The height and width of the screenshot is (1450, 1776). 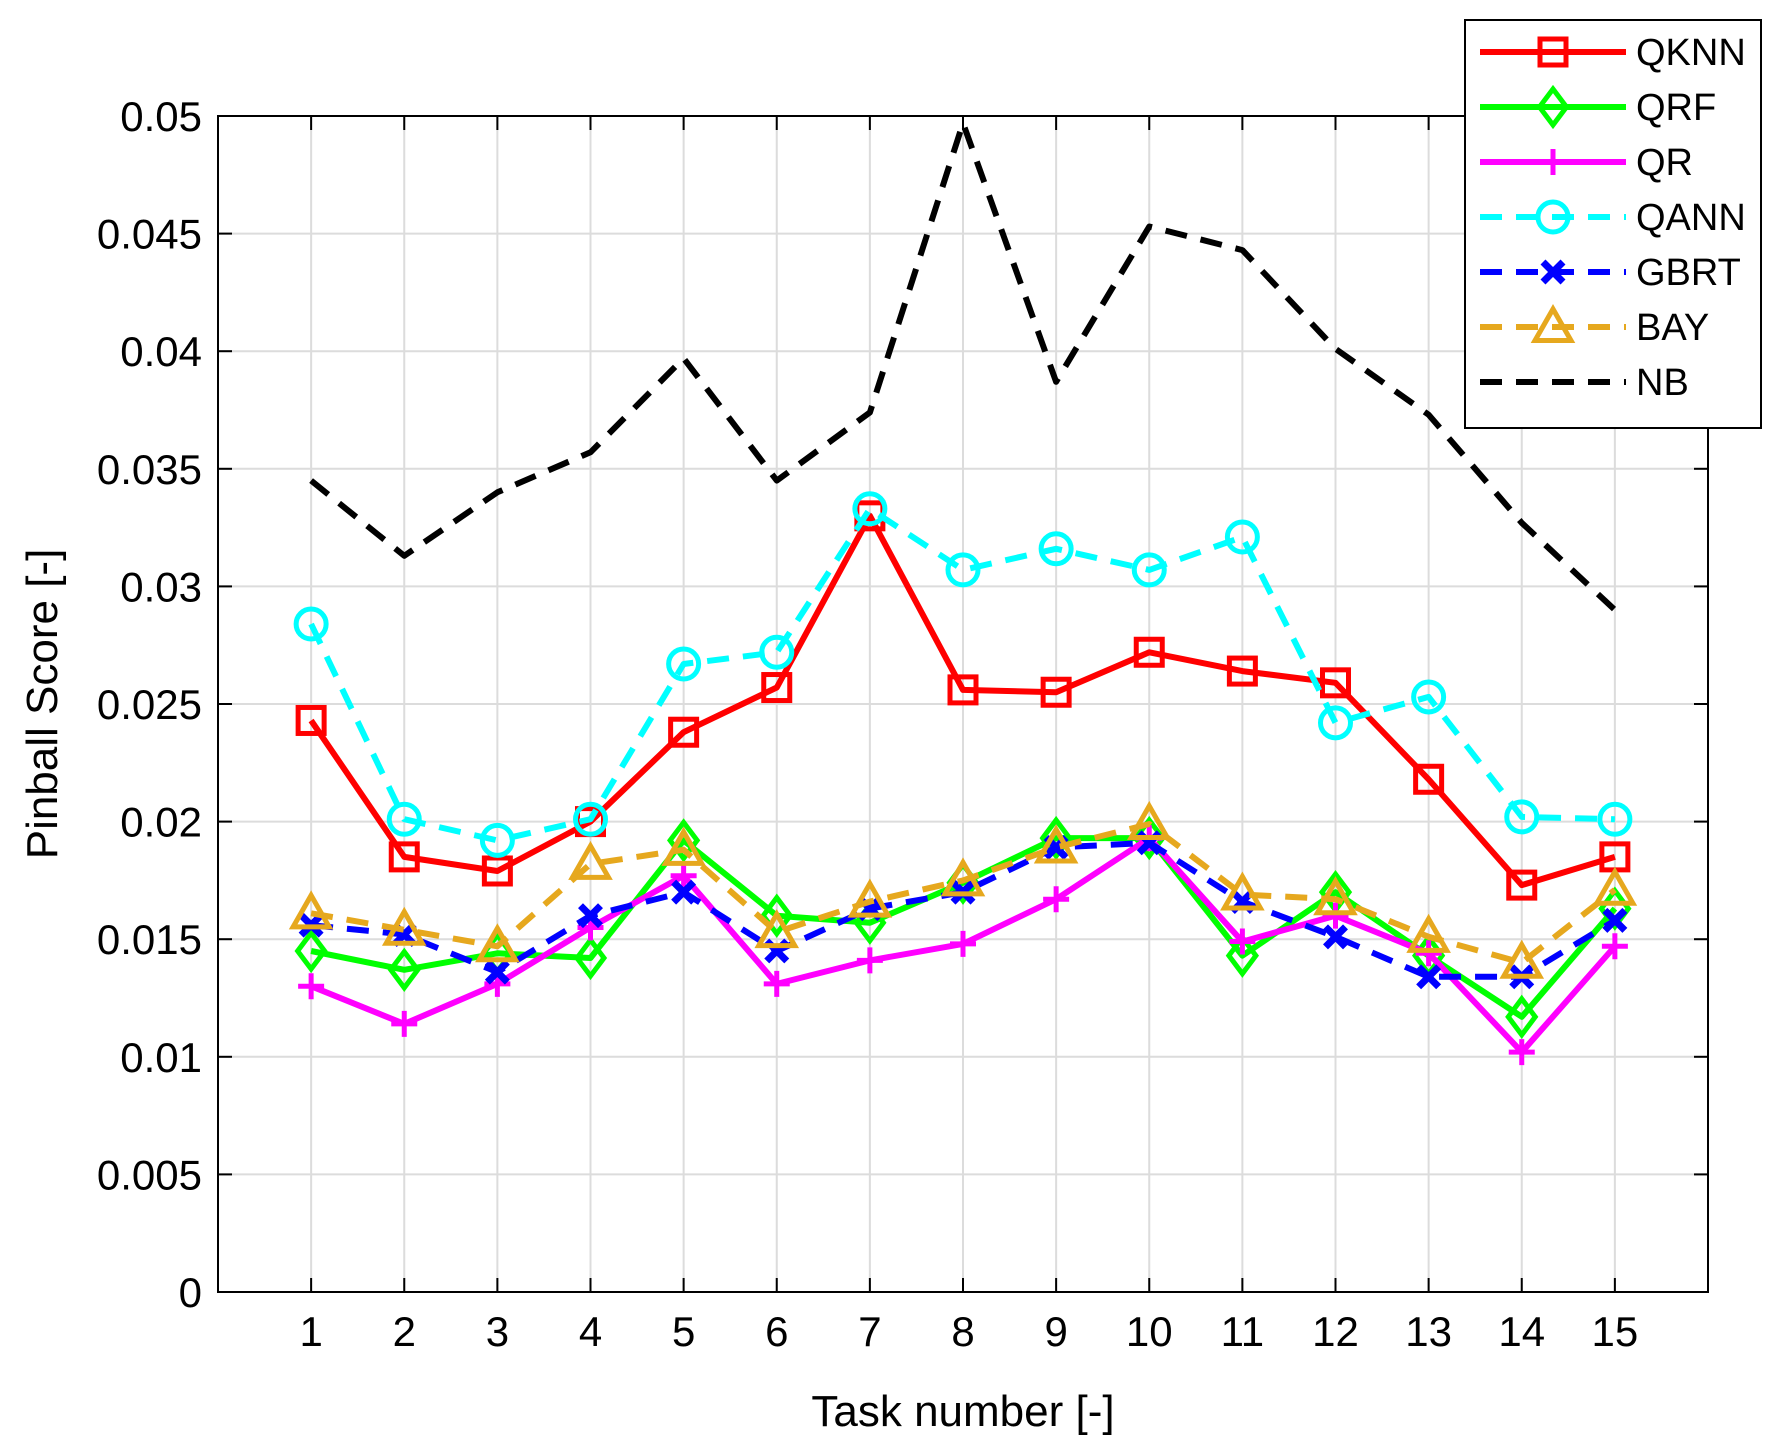 I want to click on x-tick-label: 2, so click(x=404, y=1331).